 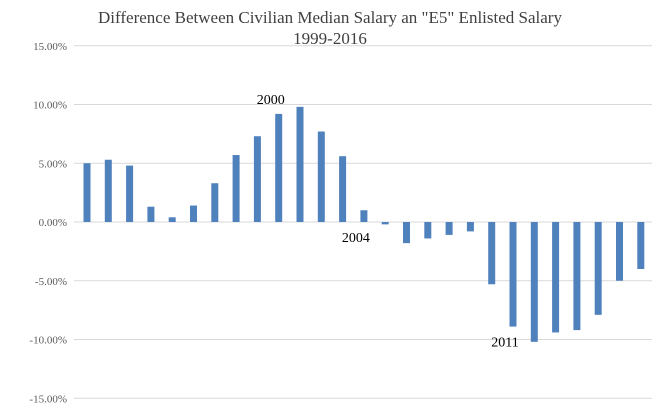 What do you see at coordinates (53, 223) in the screenshot?
I see `y-tick-label: 0.00%` at bounding box center [53, 223].